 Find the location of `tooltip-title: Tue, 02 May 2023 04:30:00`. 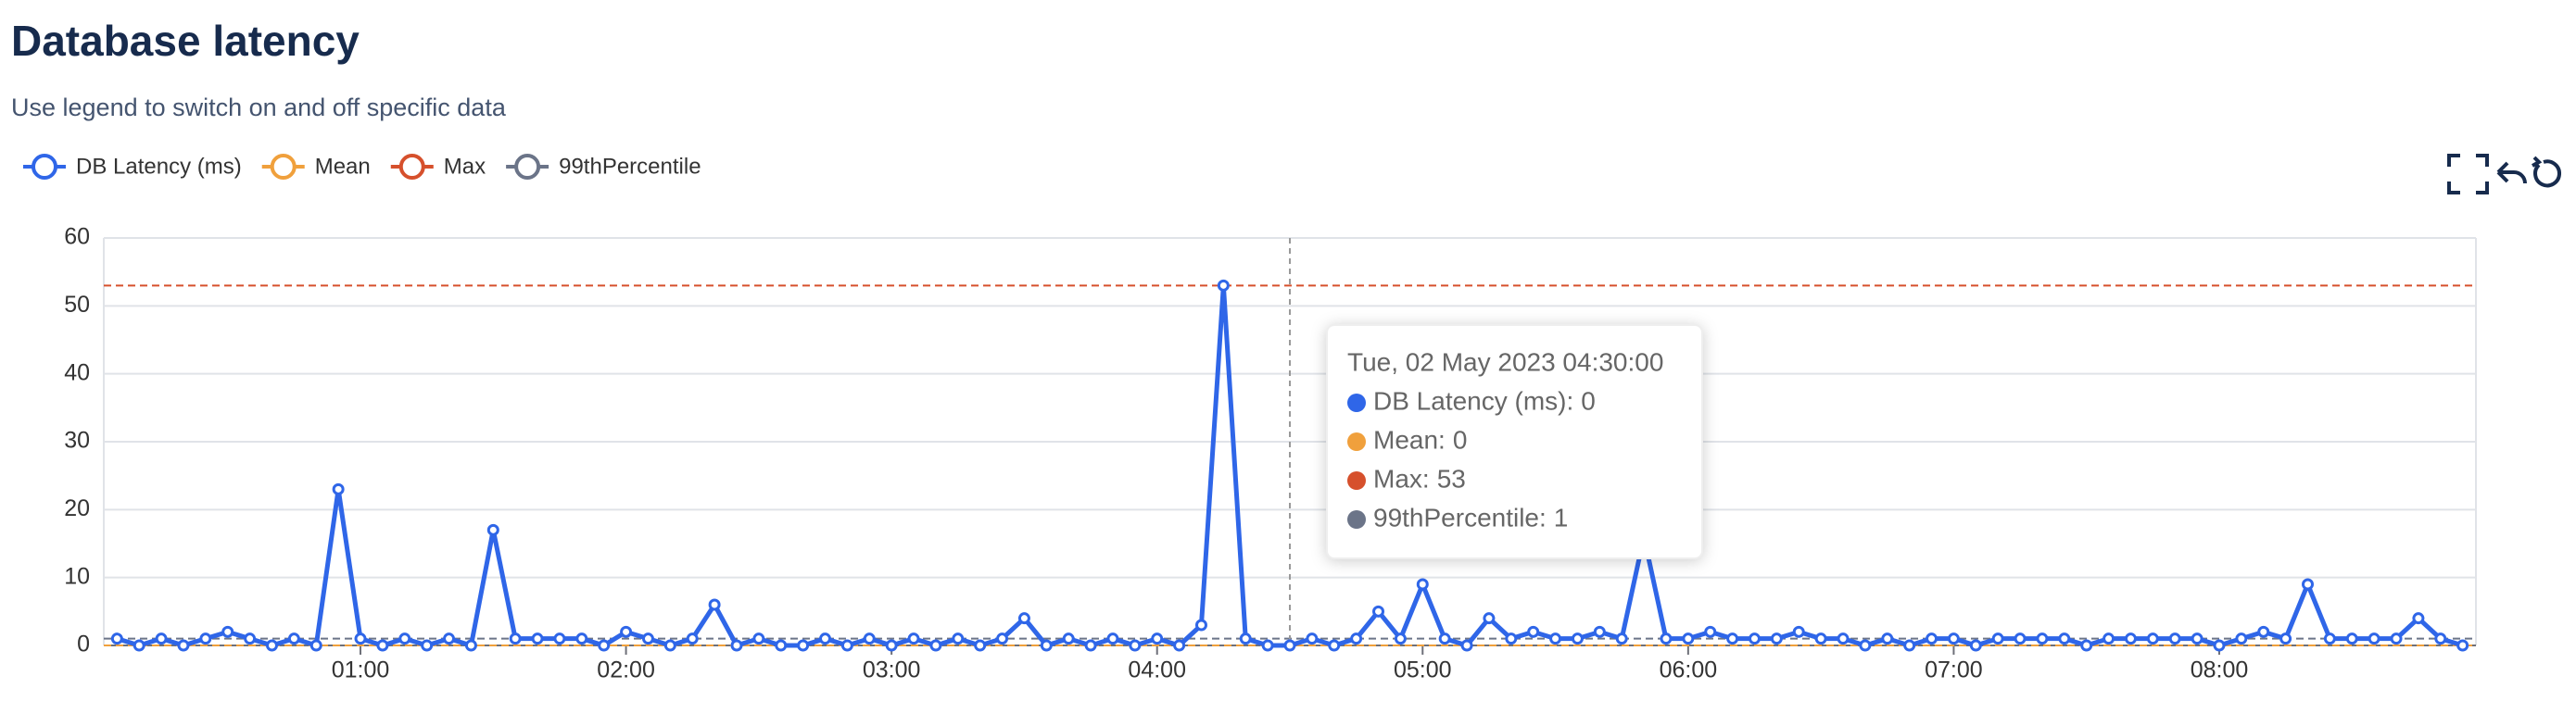

tooltip-title: Tue, 02 May 2023 04:30:00 is located at coordinates (1505, 361).